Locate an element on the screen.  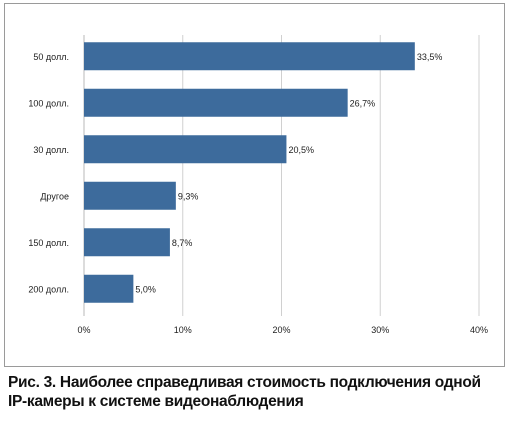
data-label: 26,7% is located at coordinates (363, 103).